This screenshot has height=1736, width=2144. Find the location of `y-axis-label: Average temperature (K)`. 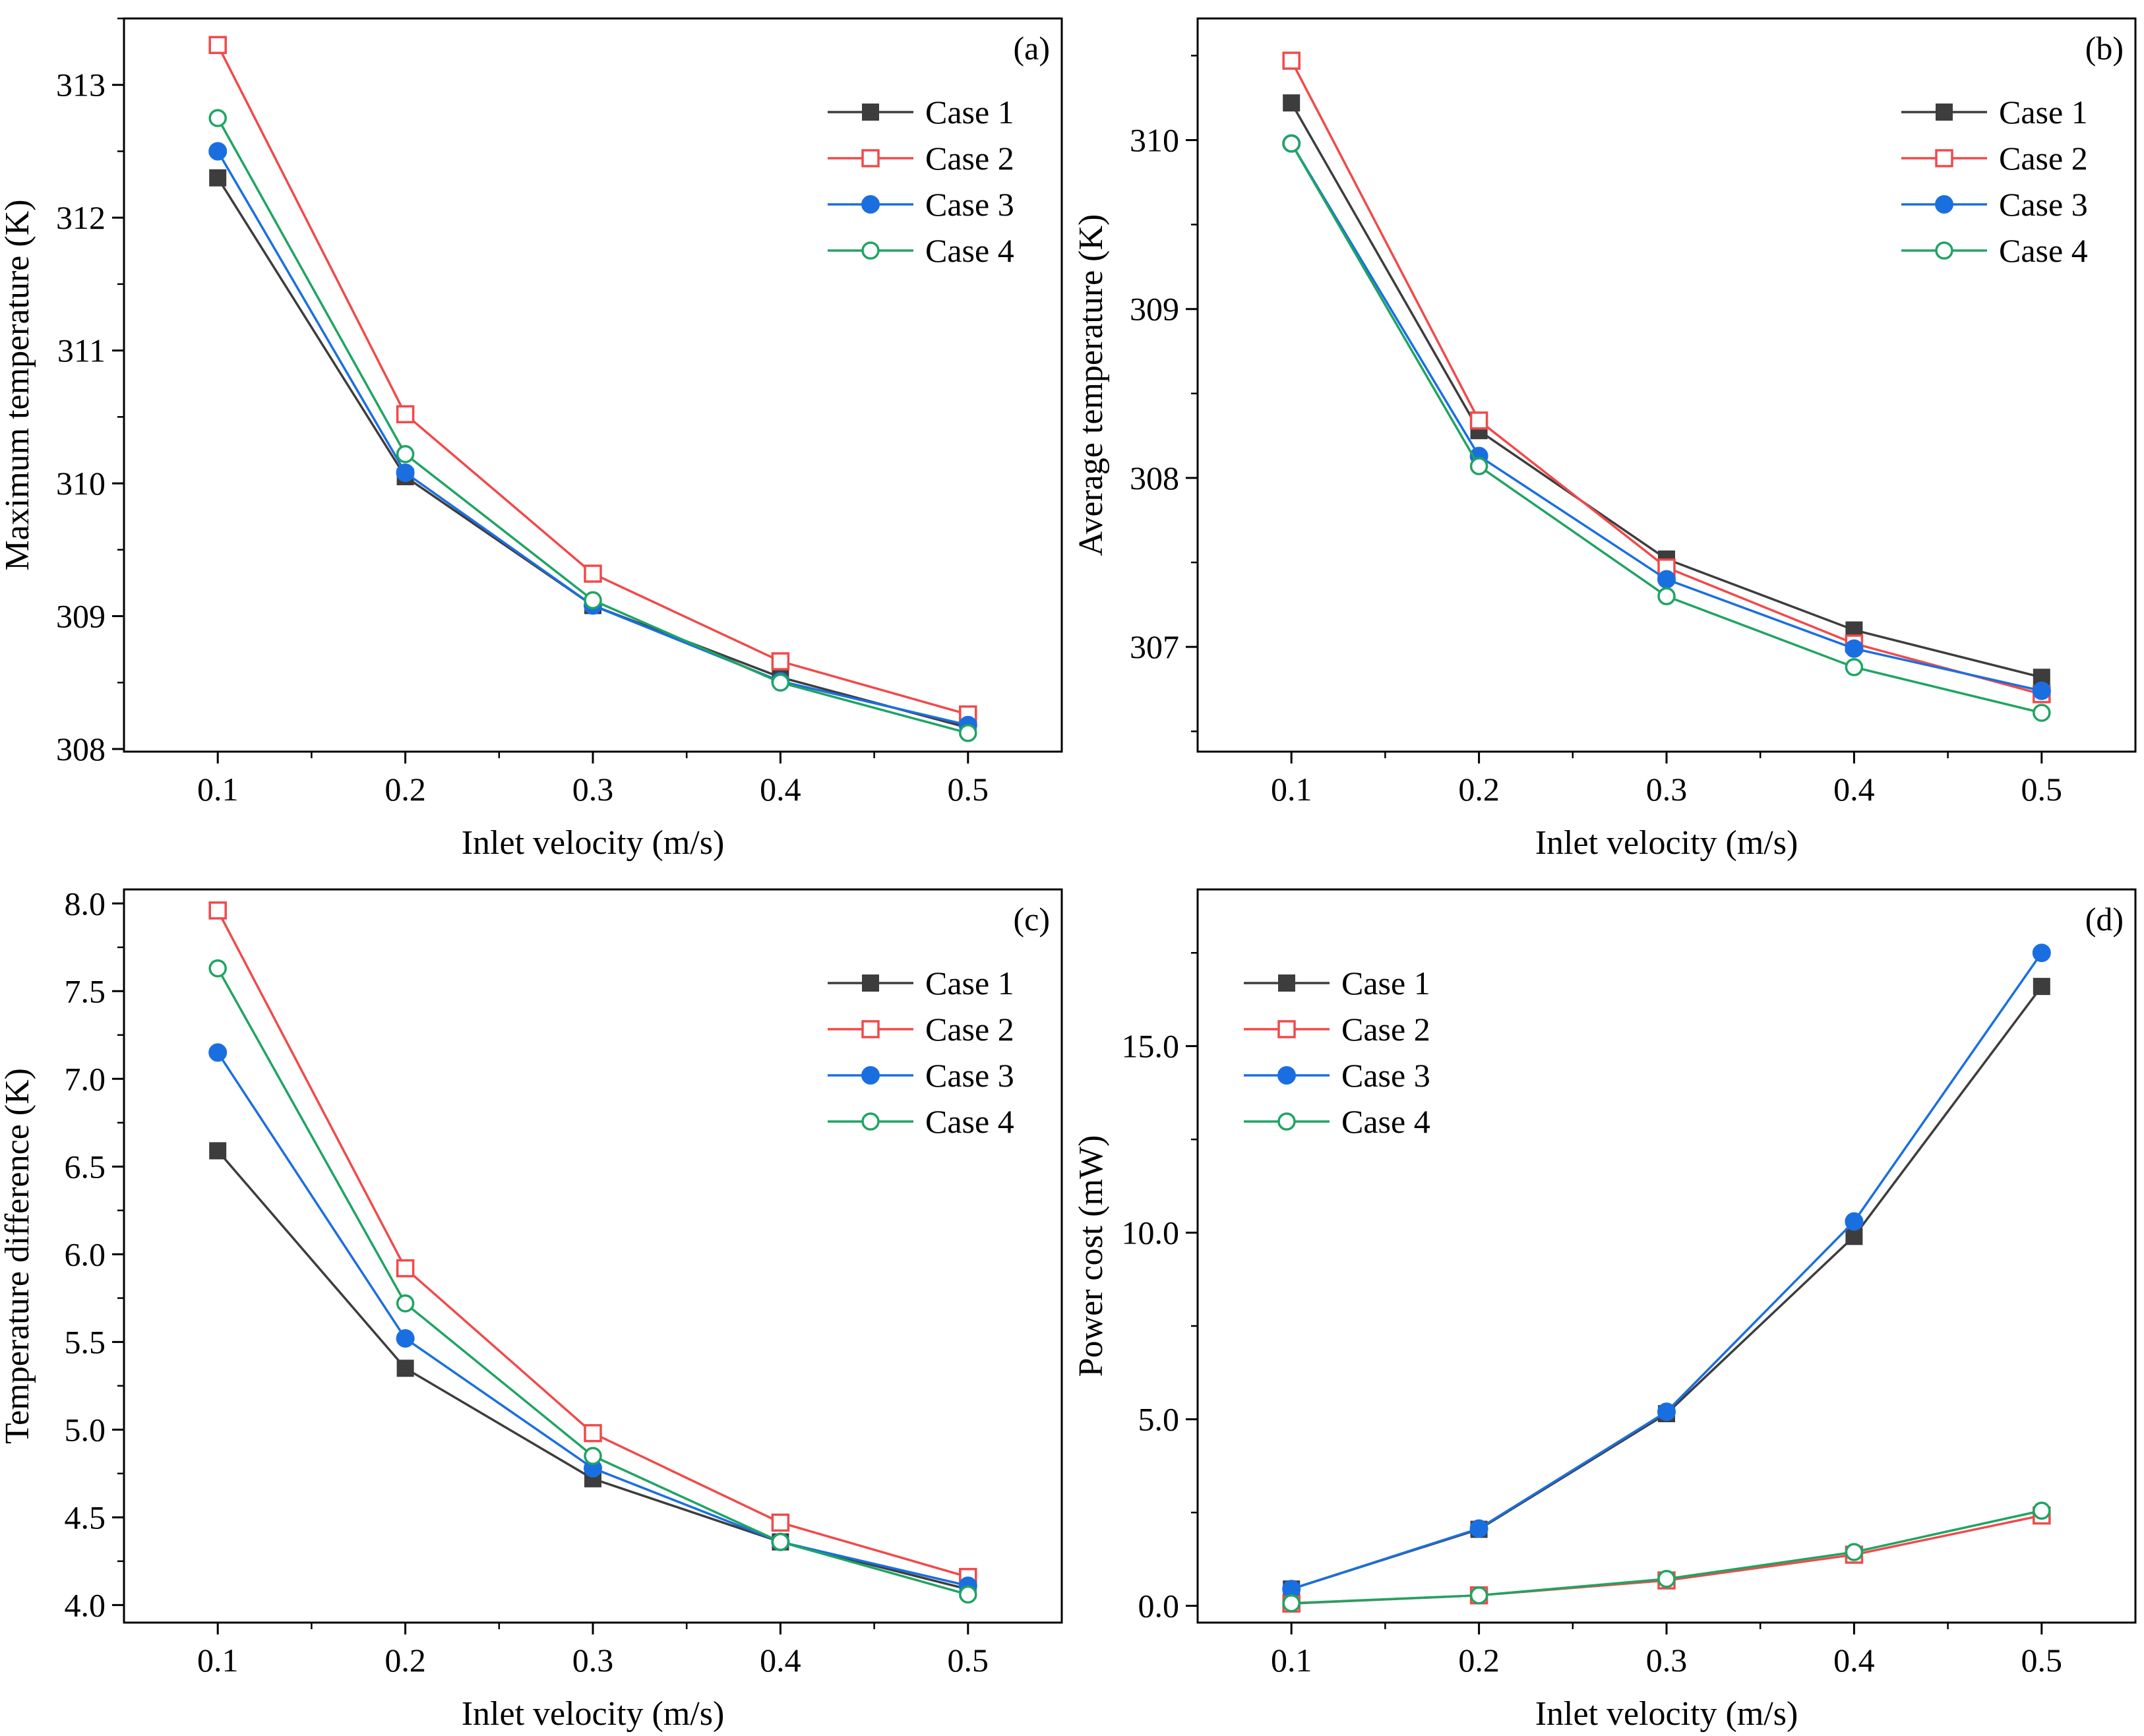

y-axis-label: Average temperature (K) is located at coordinates (1091, 385).